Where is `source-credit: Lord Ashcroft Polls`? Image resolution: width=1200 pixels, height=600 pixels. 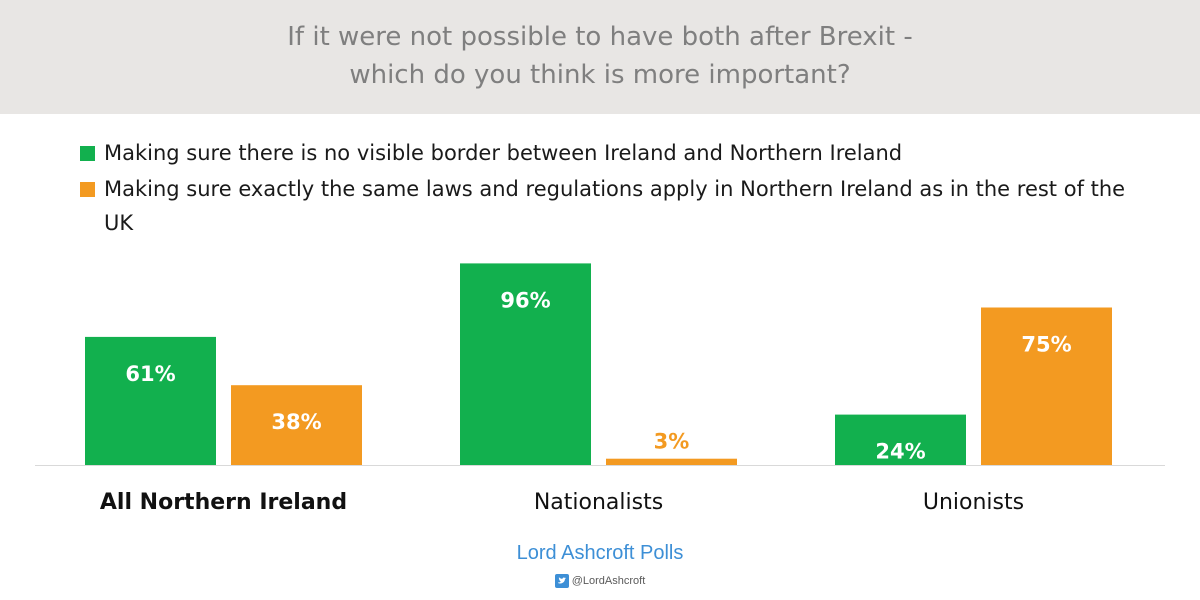
source-credit: Lord Ashcroft Polls is located at coordinates (600, 553).